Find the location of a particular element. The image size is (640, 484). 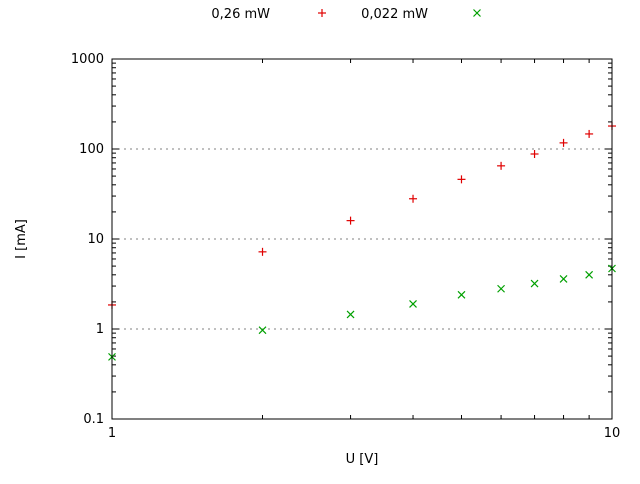

legend-plus-sample is located at coordinates (322, 13).